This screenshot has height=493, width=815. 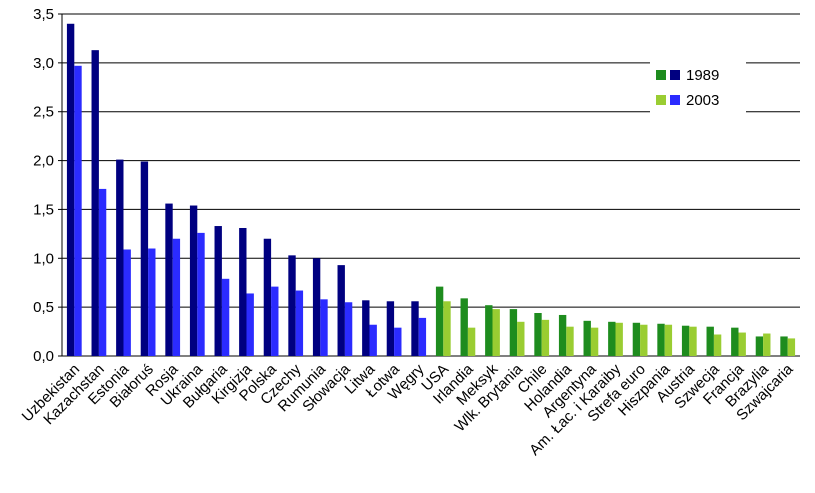 What do you see at coordinates (43, 112) in the screenshot?
I see `y-tick-label: 2,5` at bounding box center [43, 112].